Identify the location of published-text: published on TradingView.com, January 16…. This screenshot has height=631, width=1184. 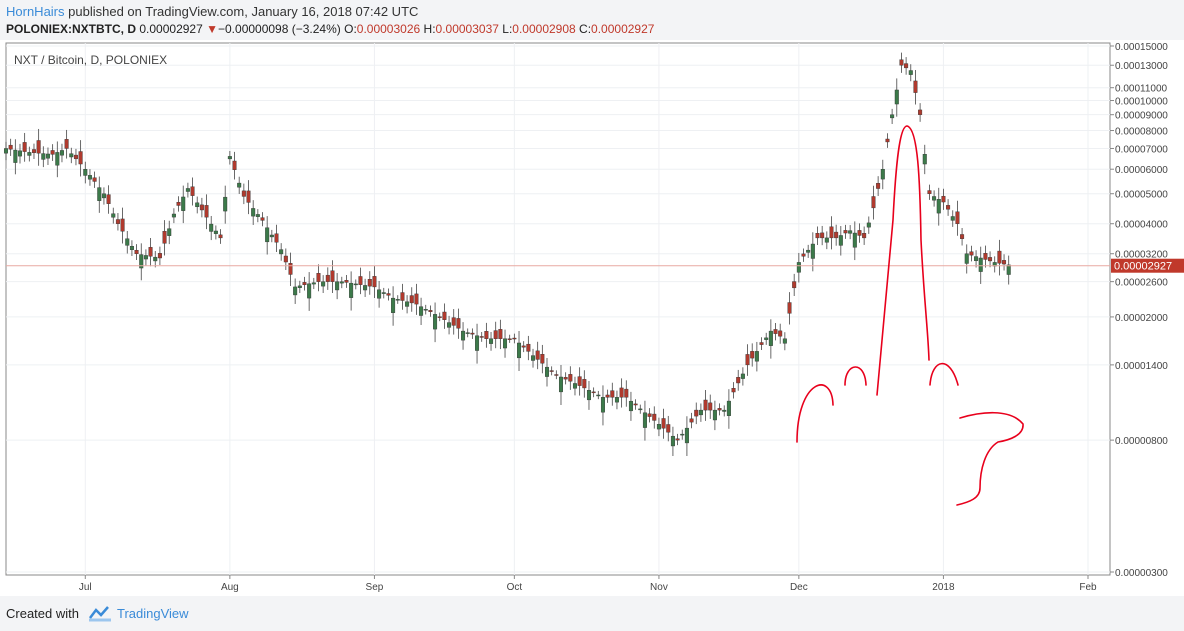
(243, 11).